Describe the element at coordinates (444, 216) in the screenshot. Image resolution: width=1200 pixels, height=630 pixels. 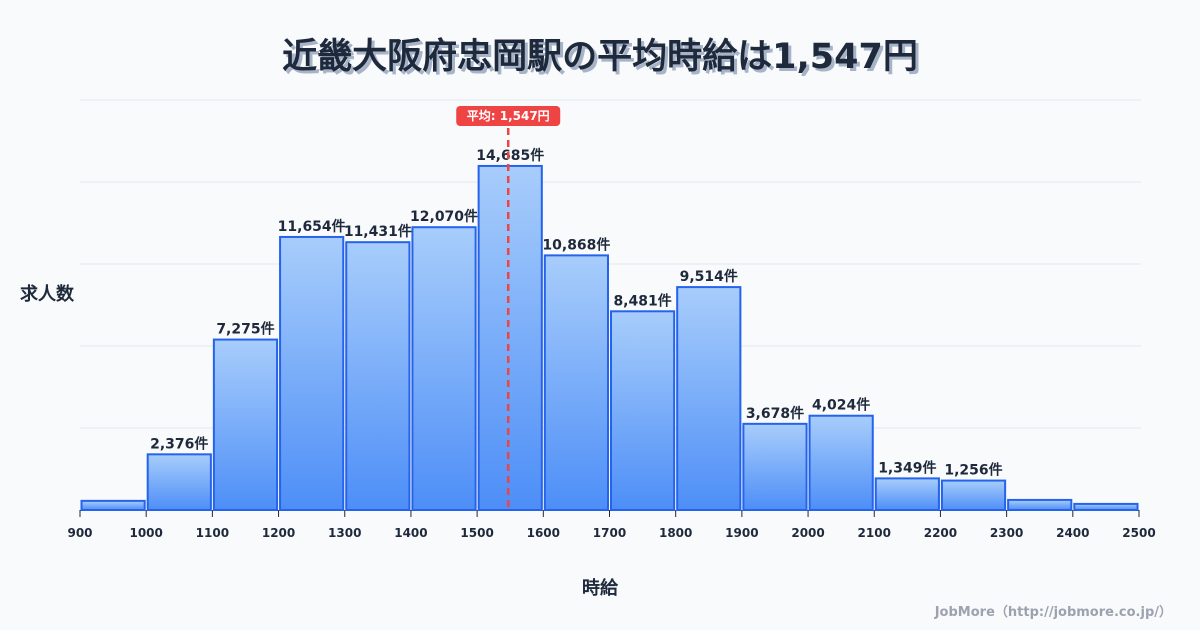
I see `bar-value-label: 12,070件` at that location.